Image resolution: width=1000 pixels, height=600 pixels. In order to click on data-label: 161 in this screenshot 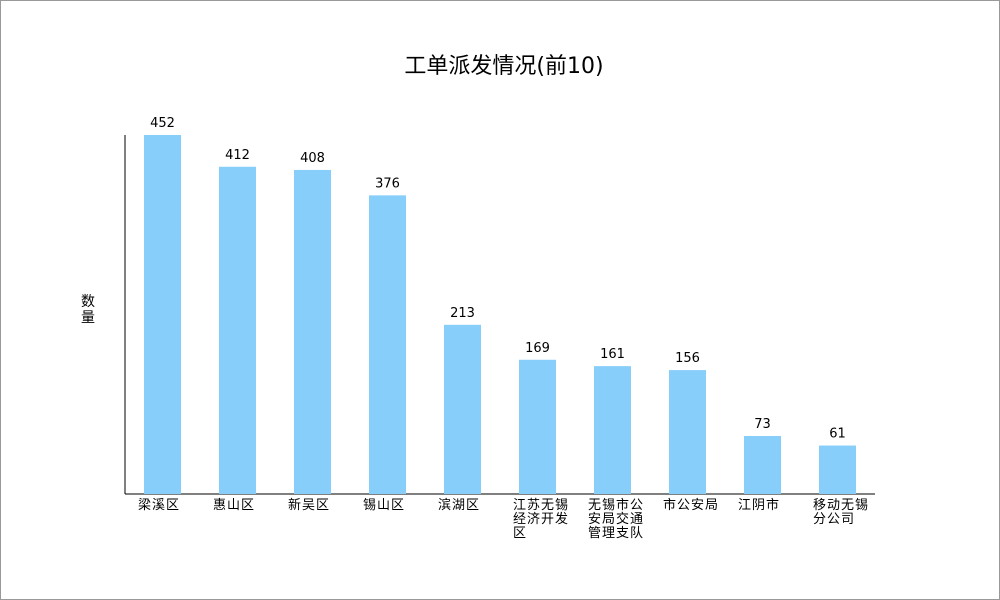, I will do `click(612, 354)`.